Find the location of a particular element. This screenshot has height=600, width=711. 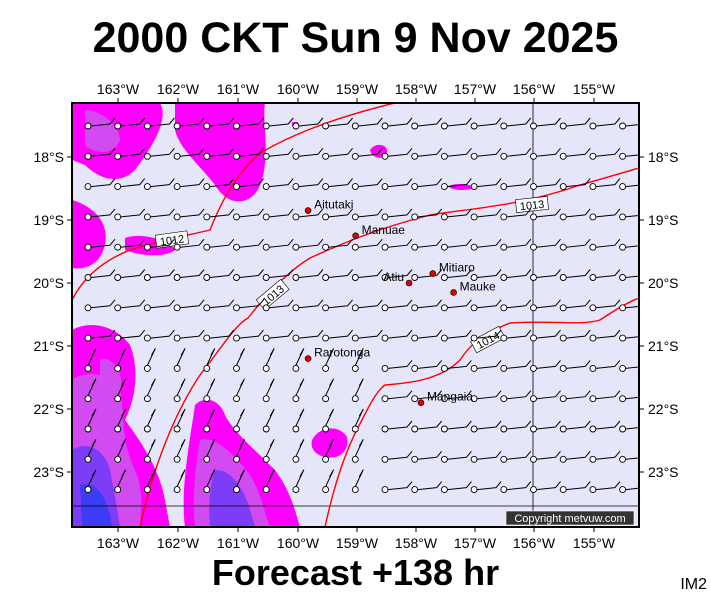

lon-label: 155°W is located at coordinates (594, 543).